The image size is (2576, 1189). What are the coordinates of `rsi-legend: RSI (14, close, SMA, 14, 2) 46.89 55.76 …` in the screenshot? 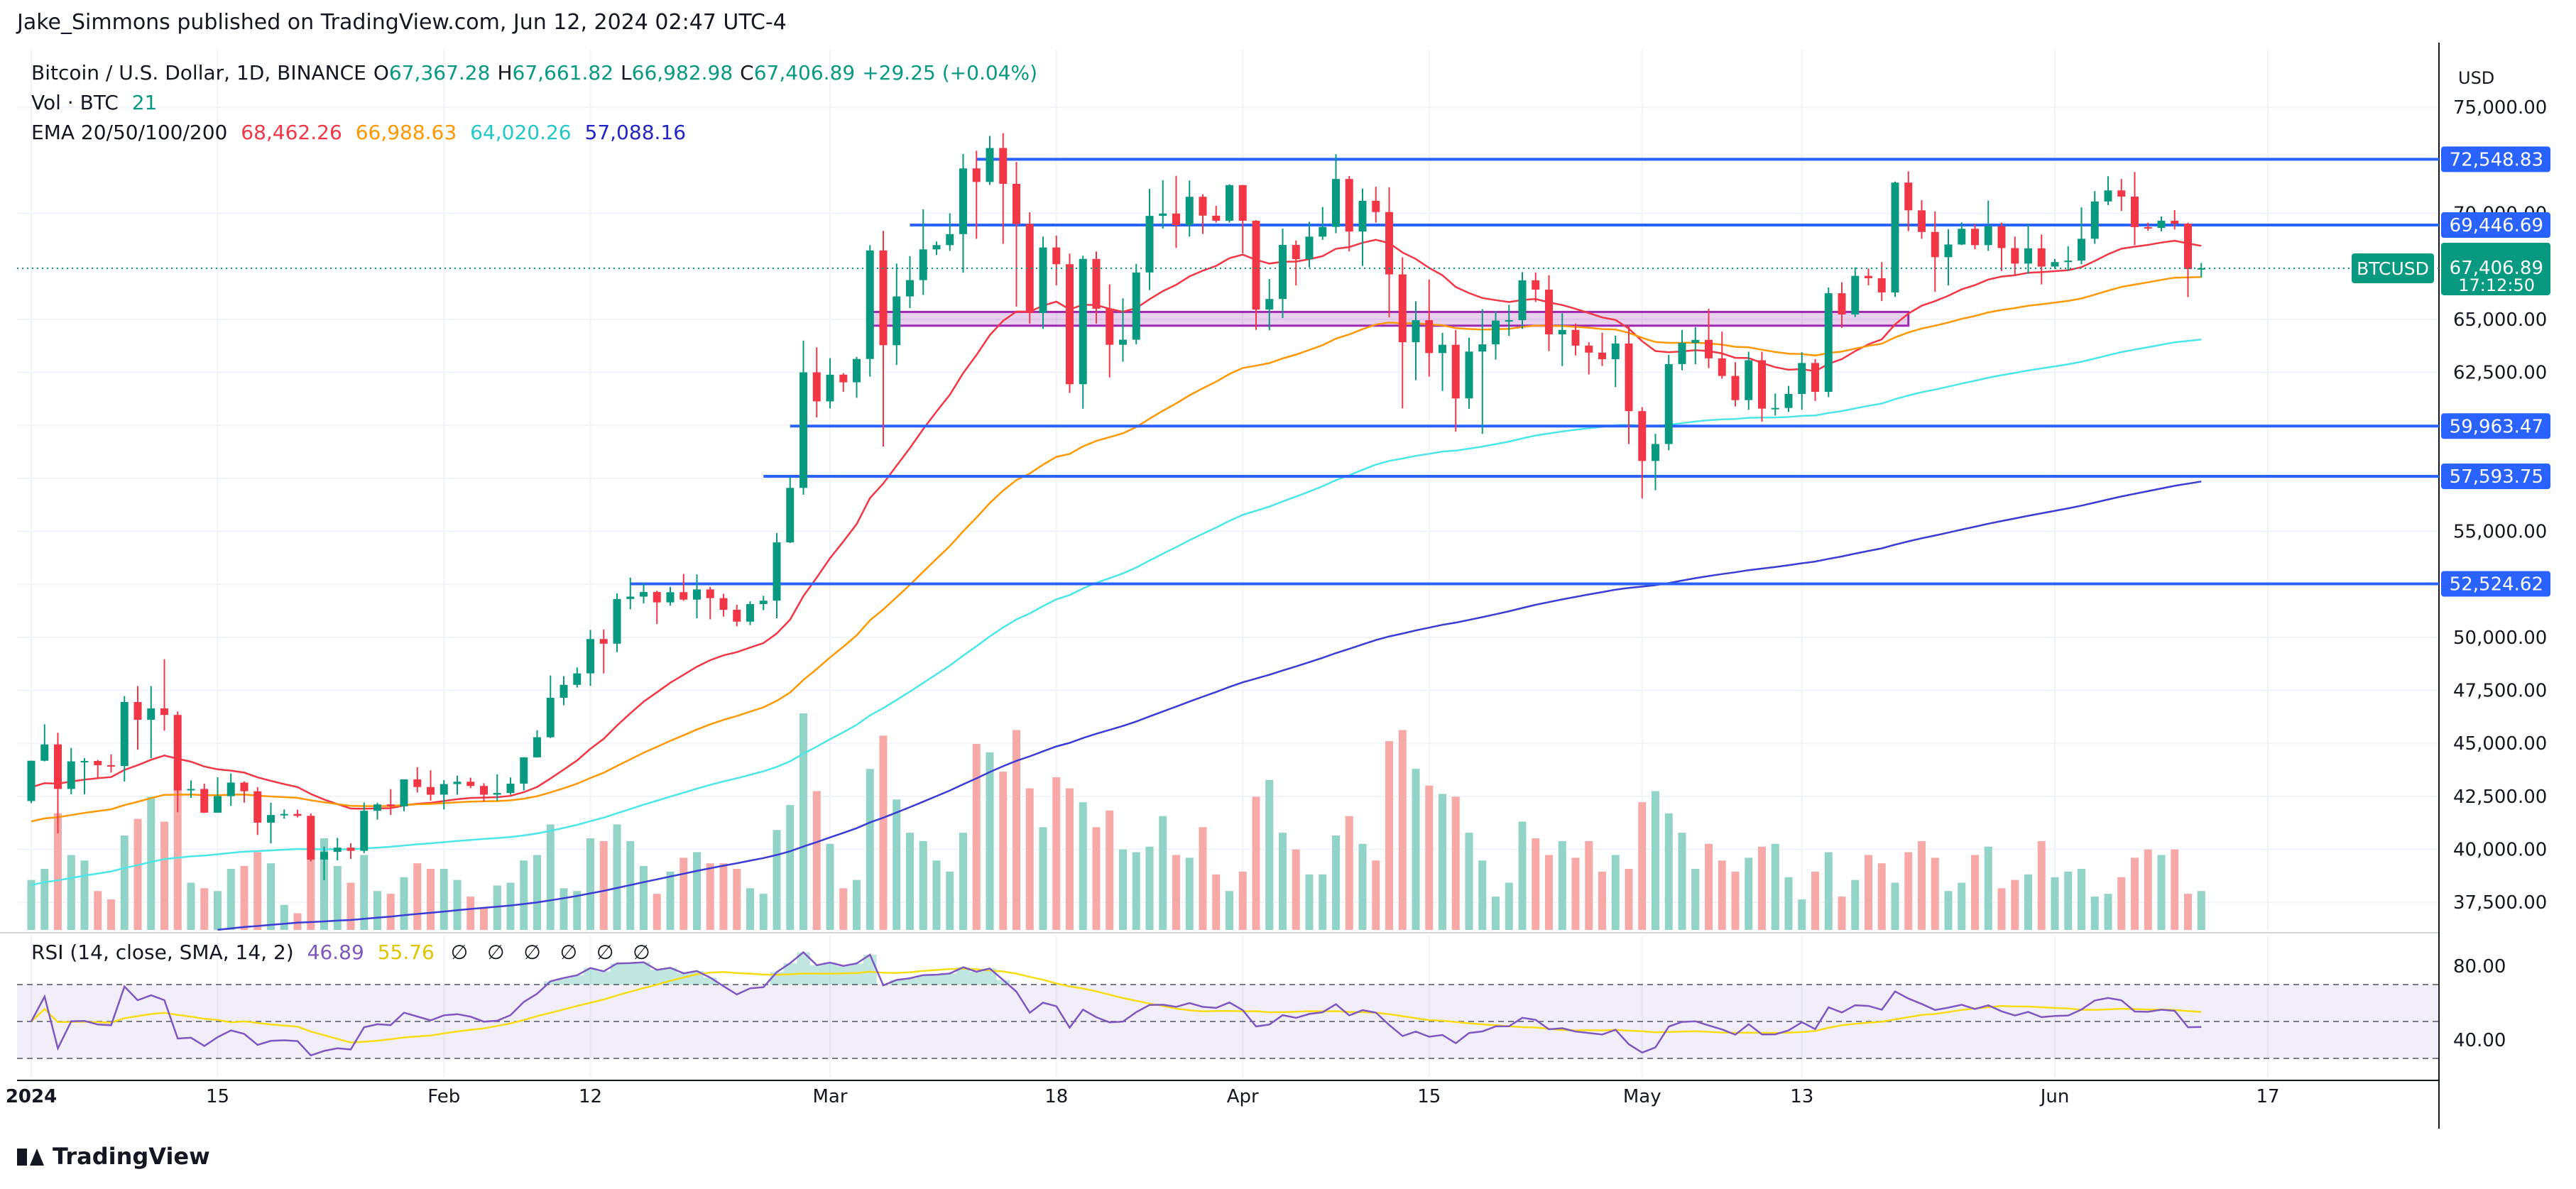 It's located at (340, 953).